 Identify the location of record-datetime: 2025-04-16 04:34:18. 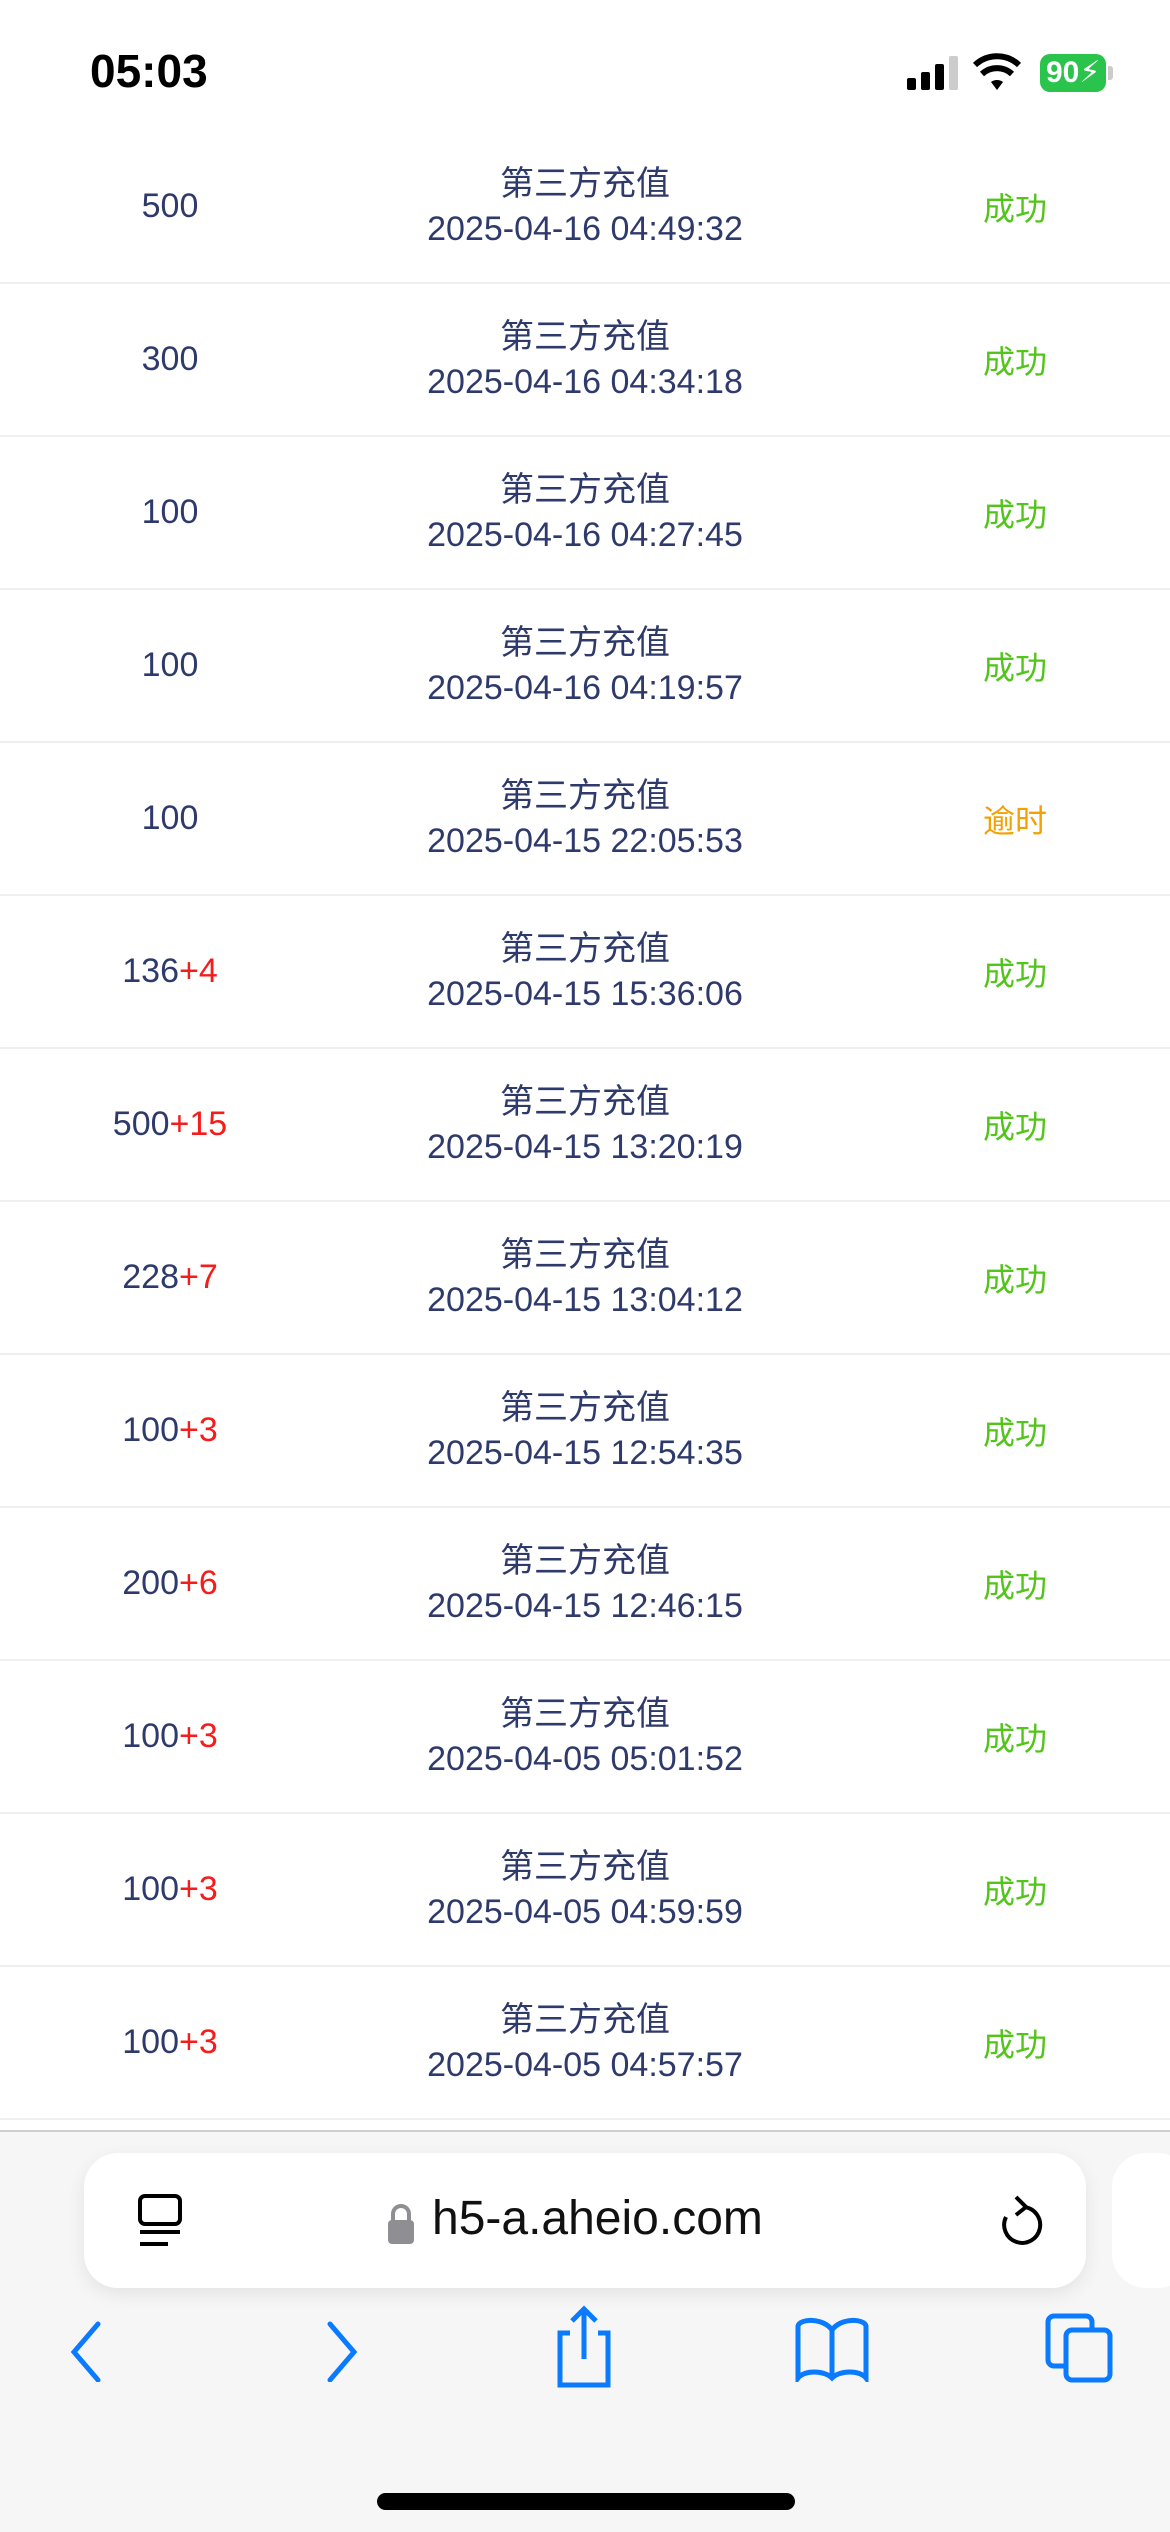
(585, 381).